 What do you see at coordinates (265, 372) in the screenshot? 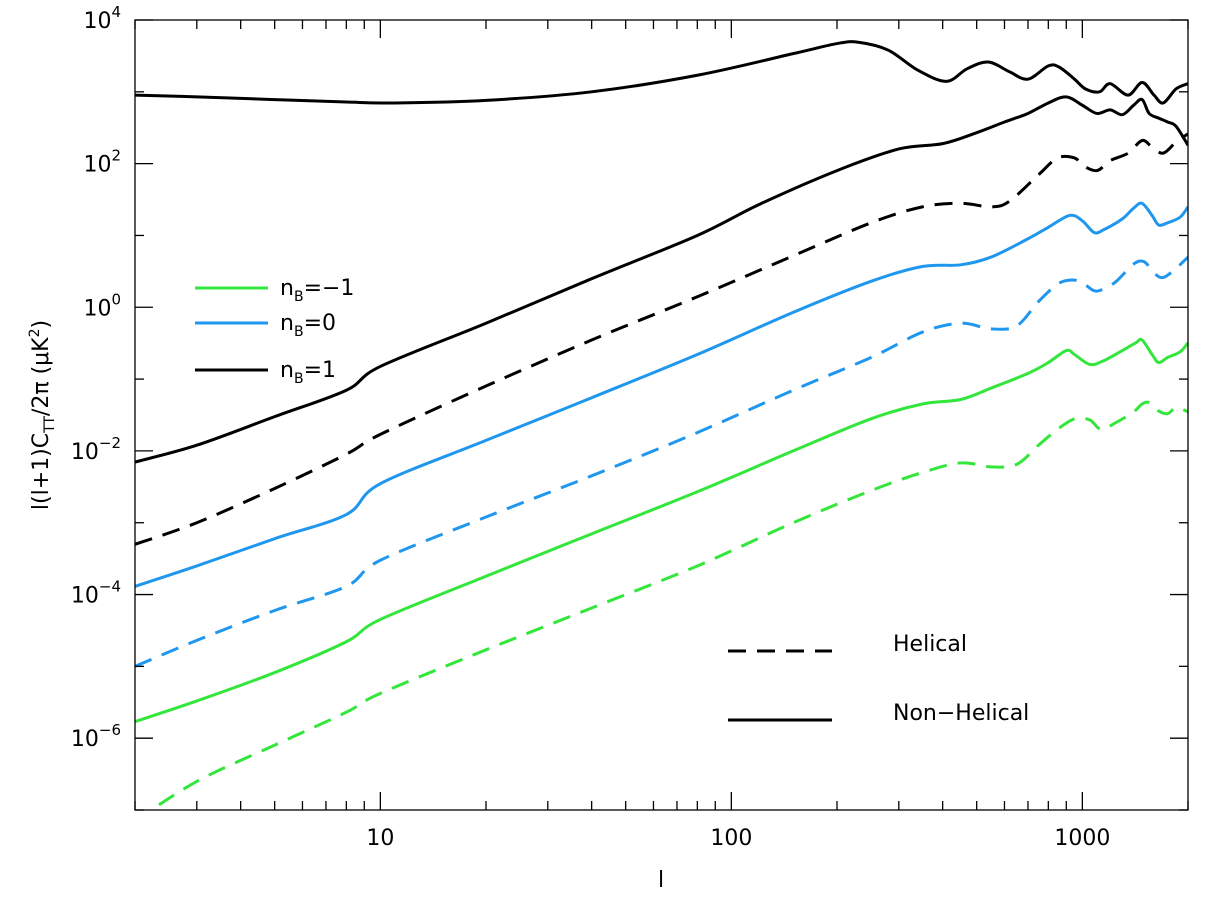
I see `legend-item-nb-1: nB=1` at bounding box center [265, 372].